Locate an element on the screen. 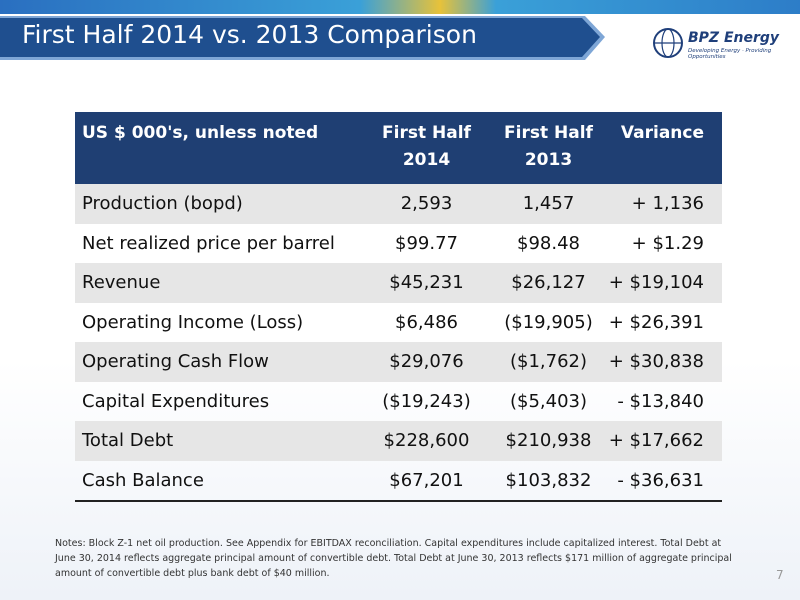 The height and width of the screenshot is (600, 800). row-label: Production (bopd) is located at coordinates (219, 204).